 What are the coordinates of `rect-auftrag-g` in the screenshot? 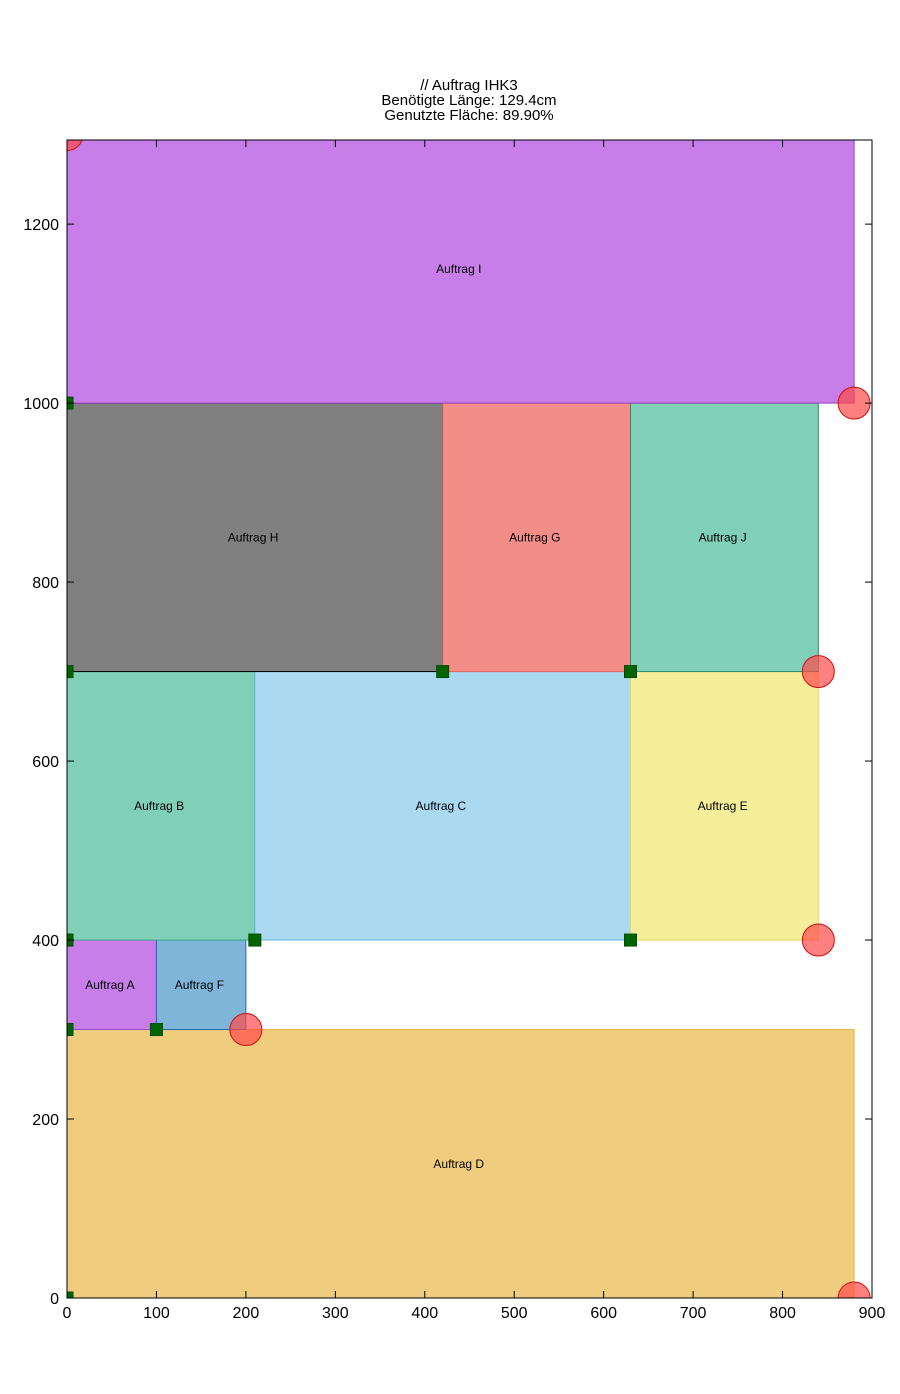 It's located at (536, 537).